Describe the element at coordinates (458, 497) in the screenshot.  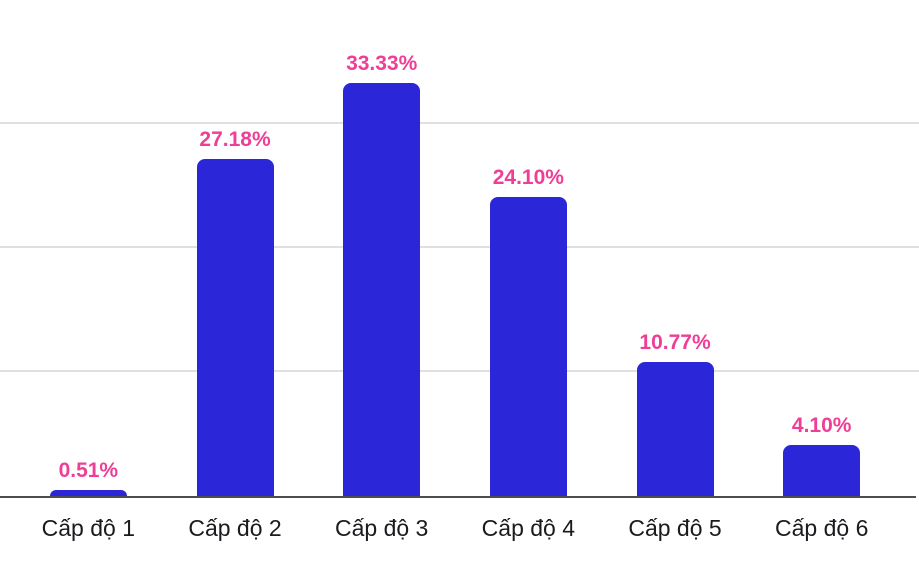
I see `x-axis-line` at that location.